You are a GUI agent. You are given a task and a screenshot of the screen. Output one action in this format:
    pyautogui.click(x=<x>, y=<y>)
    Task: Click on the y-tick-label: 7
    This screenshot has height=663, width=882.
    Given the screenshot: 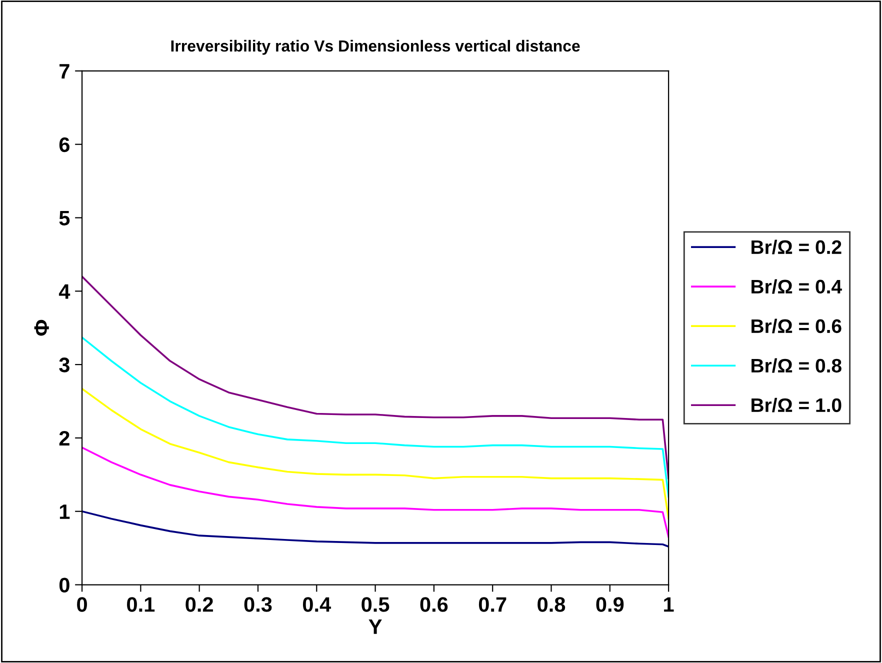 What is the action you would take?
    pyautogui.click(x=65, y=71)
    